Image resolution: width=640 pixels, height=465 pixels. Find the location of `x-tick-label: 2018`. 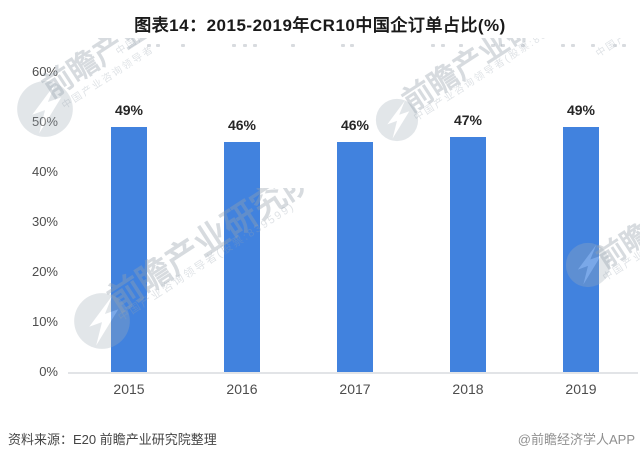

x-tick-label: 2018 is located at coordinates (468, 389).